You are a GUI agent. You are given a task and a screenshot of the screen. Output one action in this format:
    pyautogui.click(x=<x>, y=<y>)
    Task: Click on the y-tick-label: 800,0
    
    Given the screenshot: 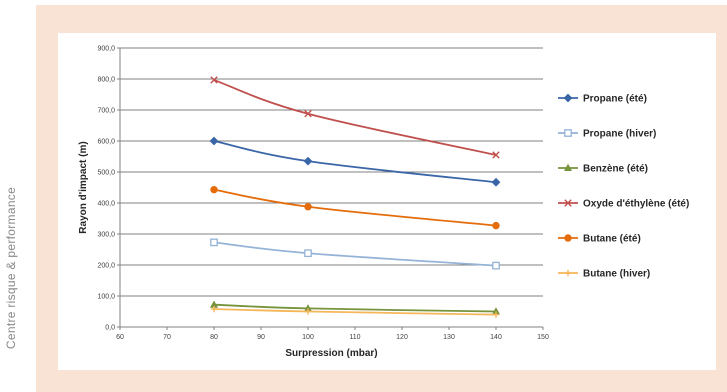 What is the action you would take?
    pyautogui.click(x=106, y=80)
    